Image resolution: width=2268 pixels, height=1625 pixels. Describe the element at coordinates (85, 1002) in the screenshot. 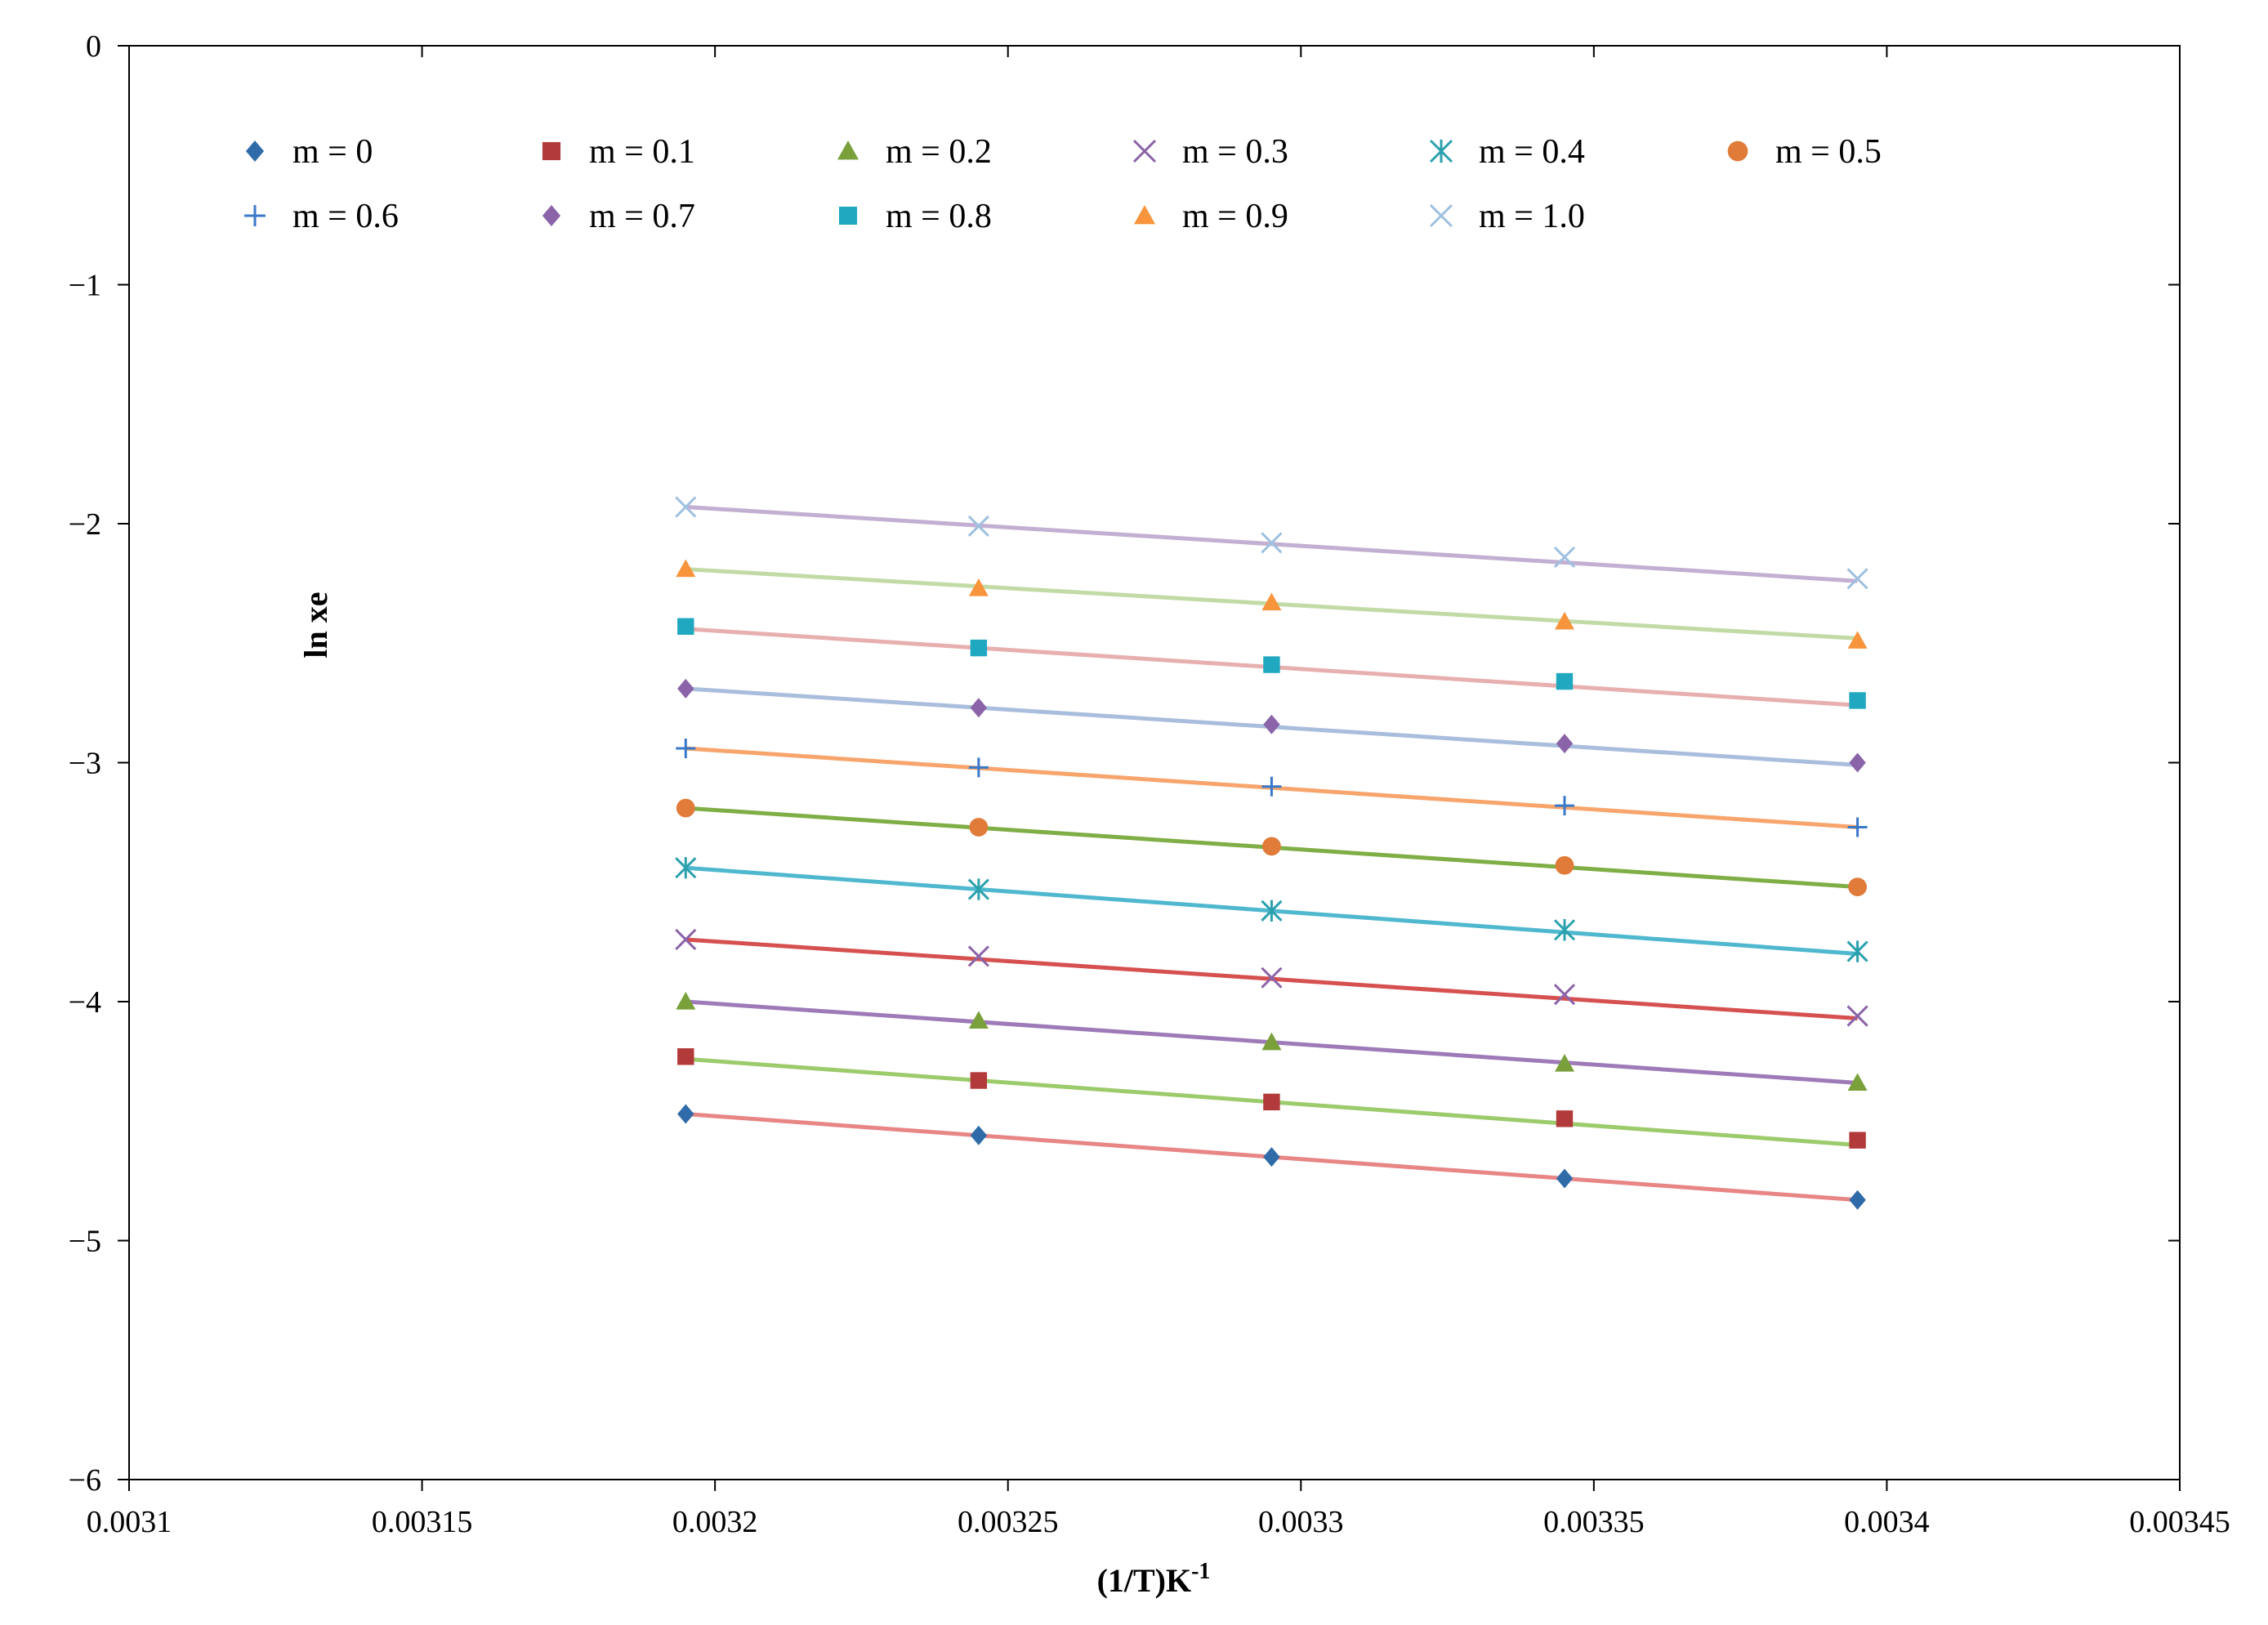

I see `y-tick-label: −4` at that location.